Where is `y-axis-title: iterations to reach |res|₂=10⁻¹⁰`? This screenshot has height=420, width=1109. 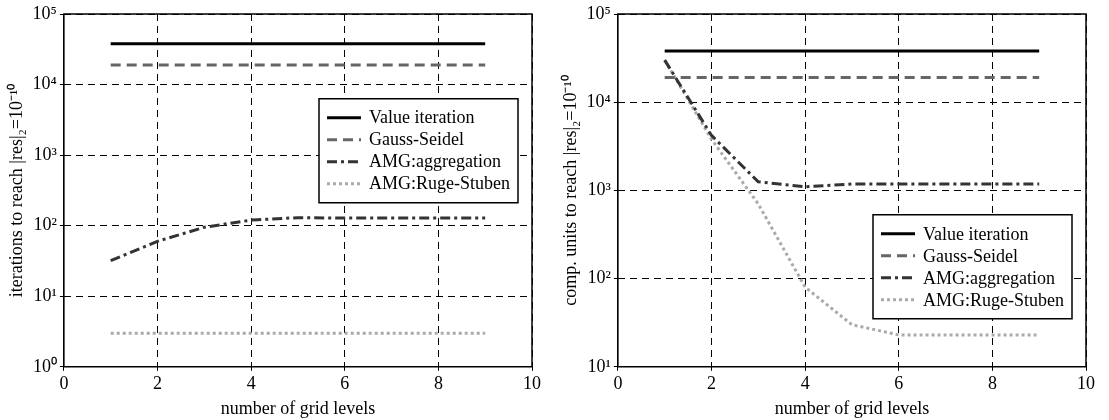 y-axis-title: iterations to reach |res|₂=10⁻¹⁰ is located at coordinates (15, 190).